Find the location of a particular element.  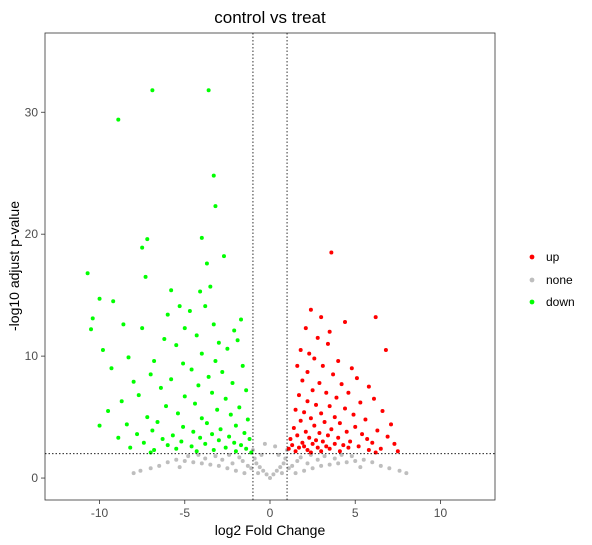

y-tick-label-0: 0 is located at coordinates (34, 478).